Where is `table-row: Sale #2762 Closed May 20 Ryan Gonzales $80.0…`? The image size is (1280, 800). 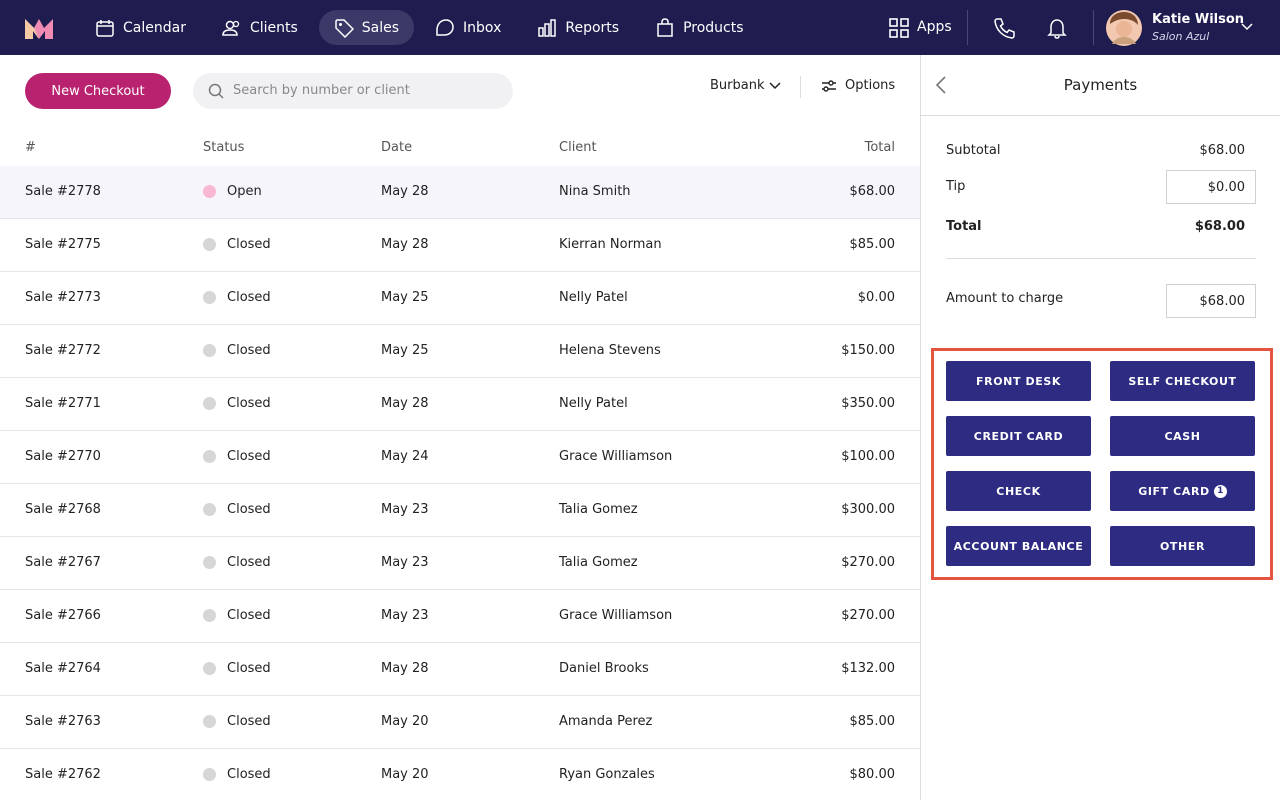
table-row: Sale #2762 Closed May 20 Ryan Gonzales $80.0… is located at coordinates (460, 774).